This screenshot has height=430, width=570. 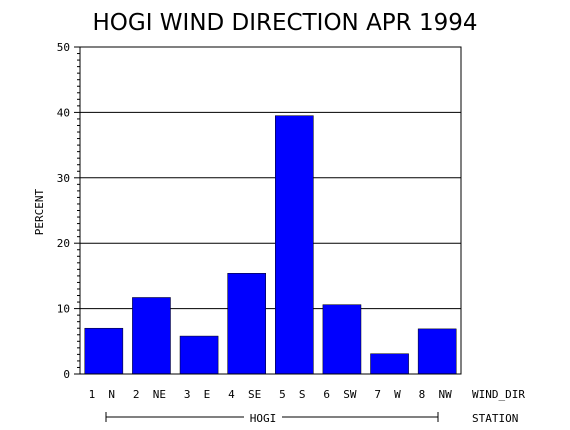 What do you see at coordinates (197, 394) in the screenshot?
I see `x-tick-label: 3 E` at bounding box center [197, 394].